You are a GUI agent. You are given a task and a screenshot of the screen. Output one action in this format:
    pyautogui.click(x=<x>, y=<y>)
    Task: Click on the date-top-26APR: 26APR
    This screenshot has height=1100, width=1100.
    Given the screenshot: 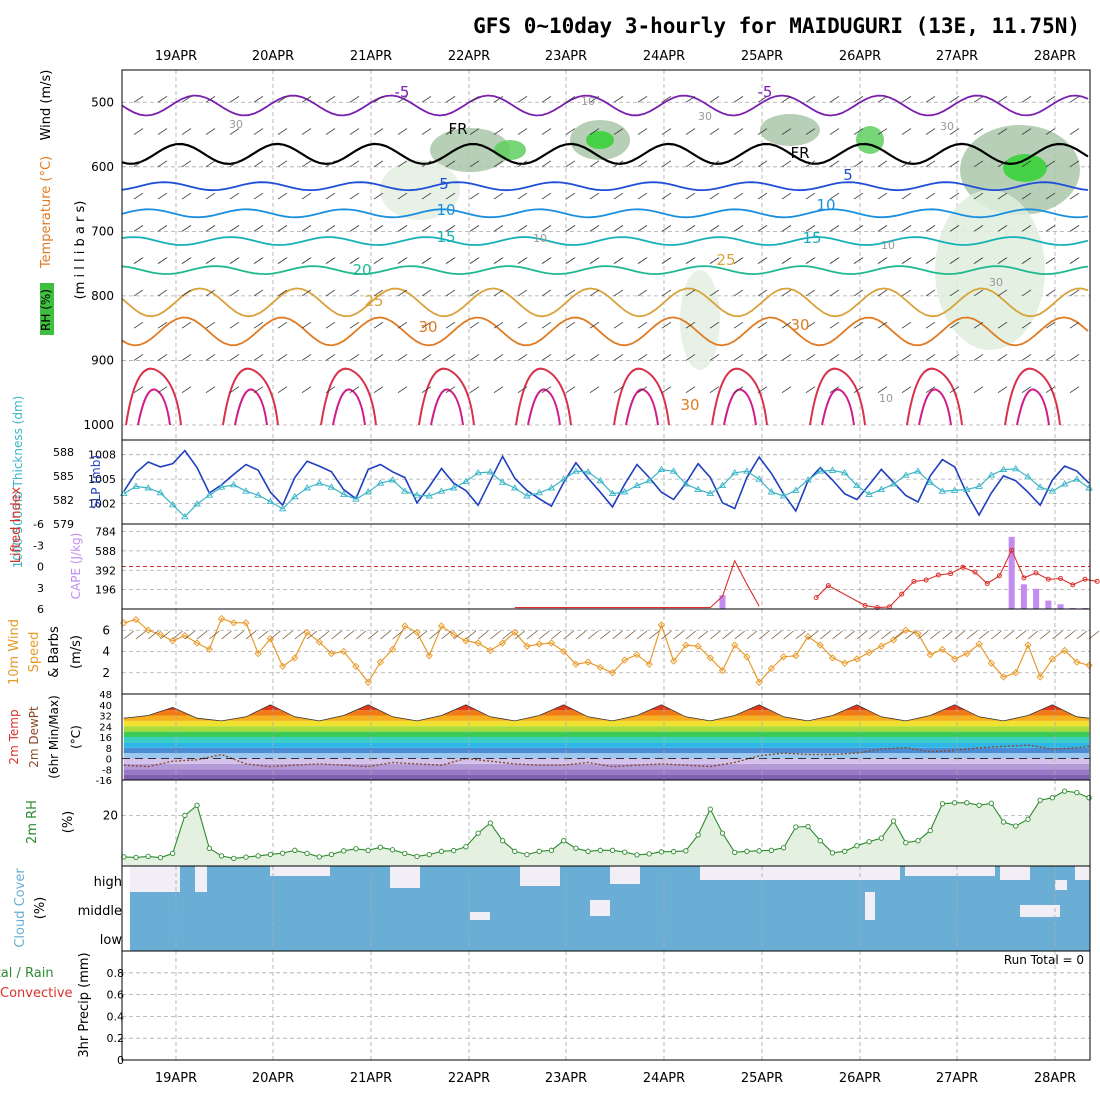 What is the action you would take?
    pyautogui.click(x=860, y=56)
    